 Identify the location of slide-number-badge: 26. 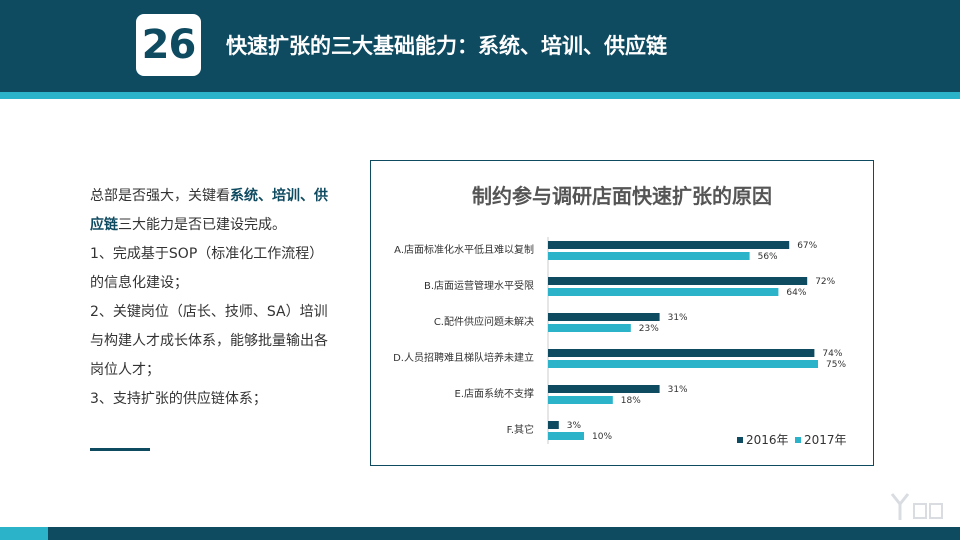
(168, 45).